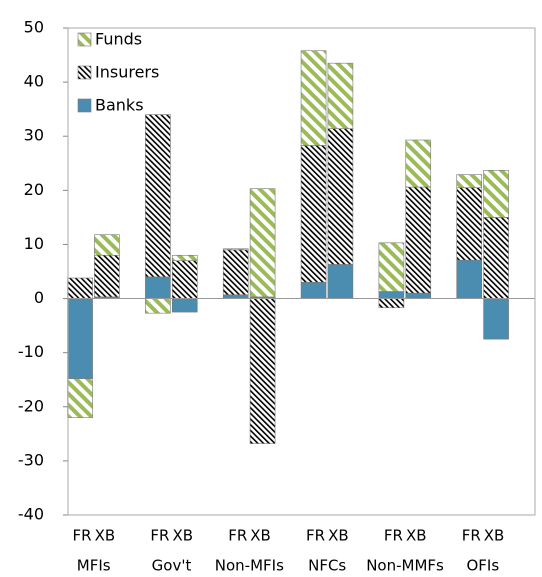 The width and height of the screenshot is (542, 577). Describe the element at coordinates (31, 405) in the screenshot. I see `y-tick-label: -20` at that location.